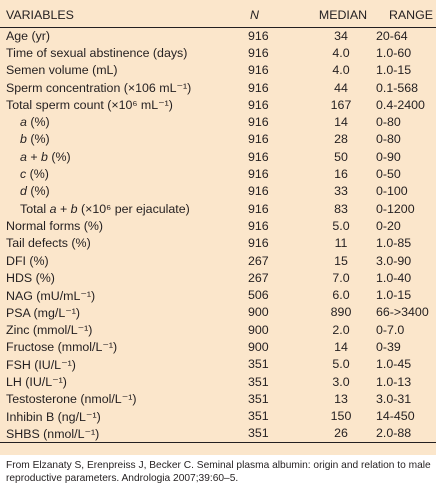  I want to click on table-row: PSA (mg/L⁻¹) 900 890 66->3400, so click(218, 312).